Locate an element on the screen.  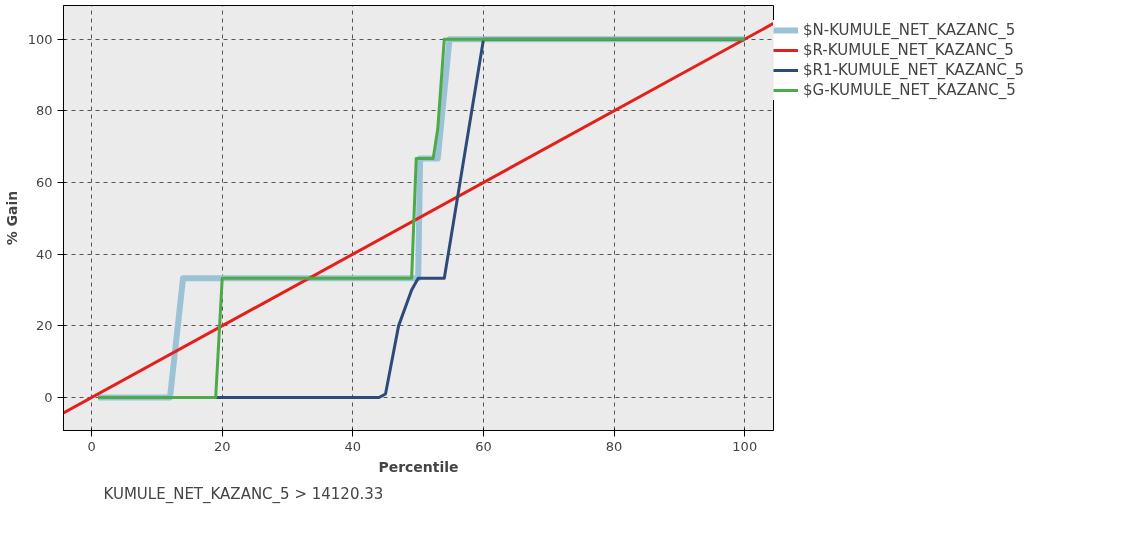
x-tick-label: 100 is located at coordinates (745, 446).